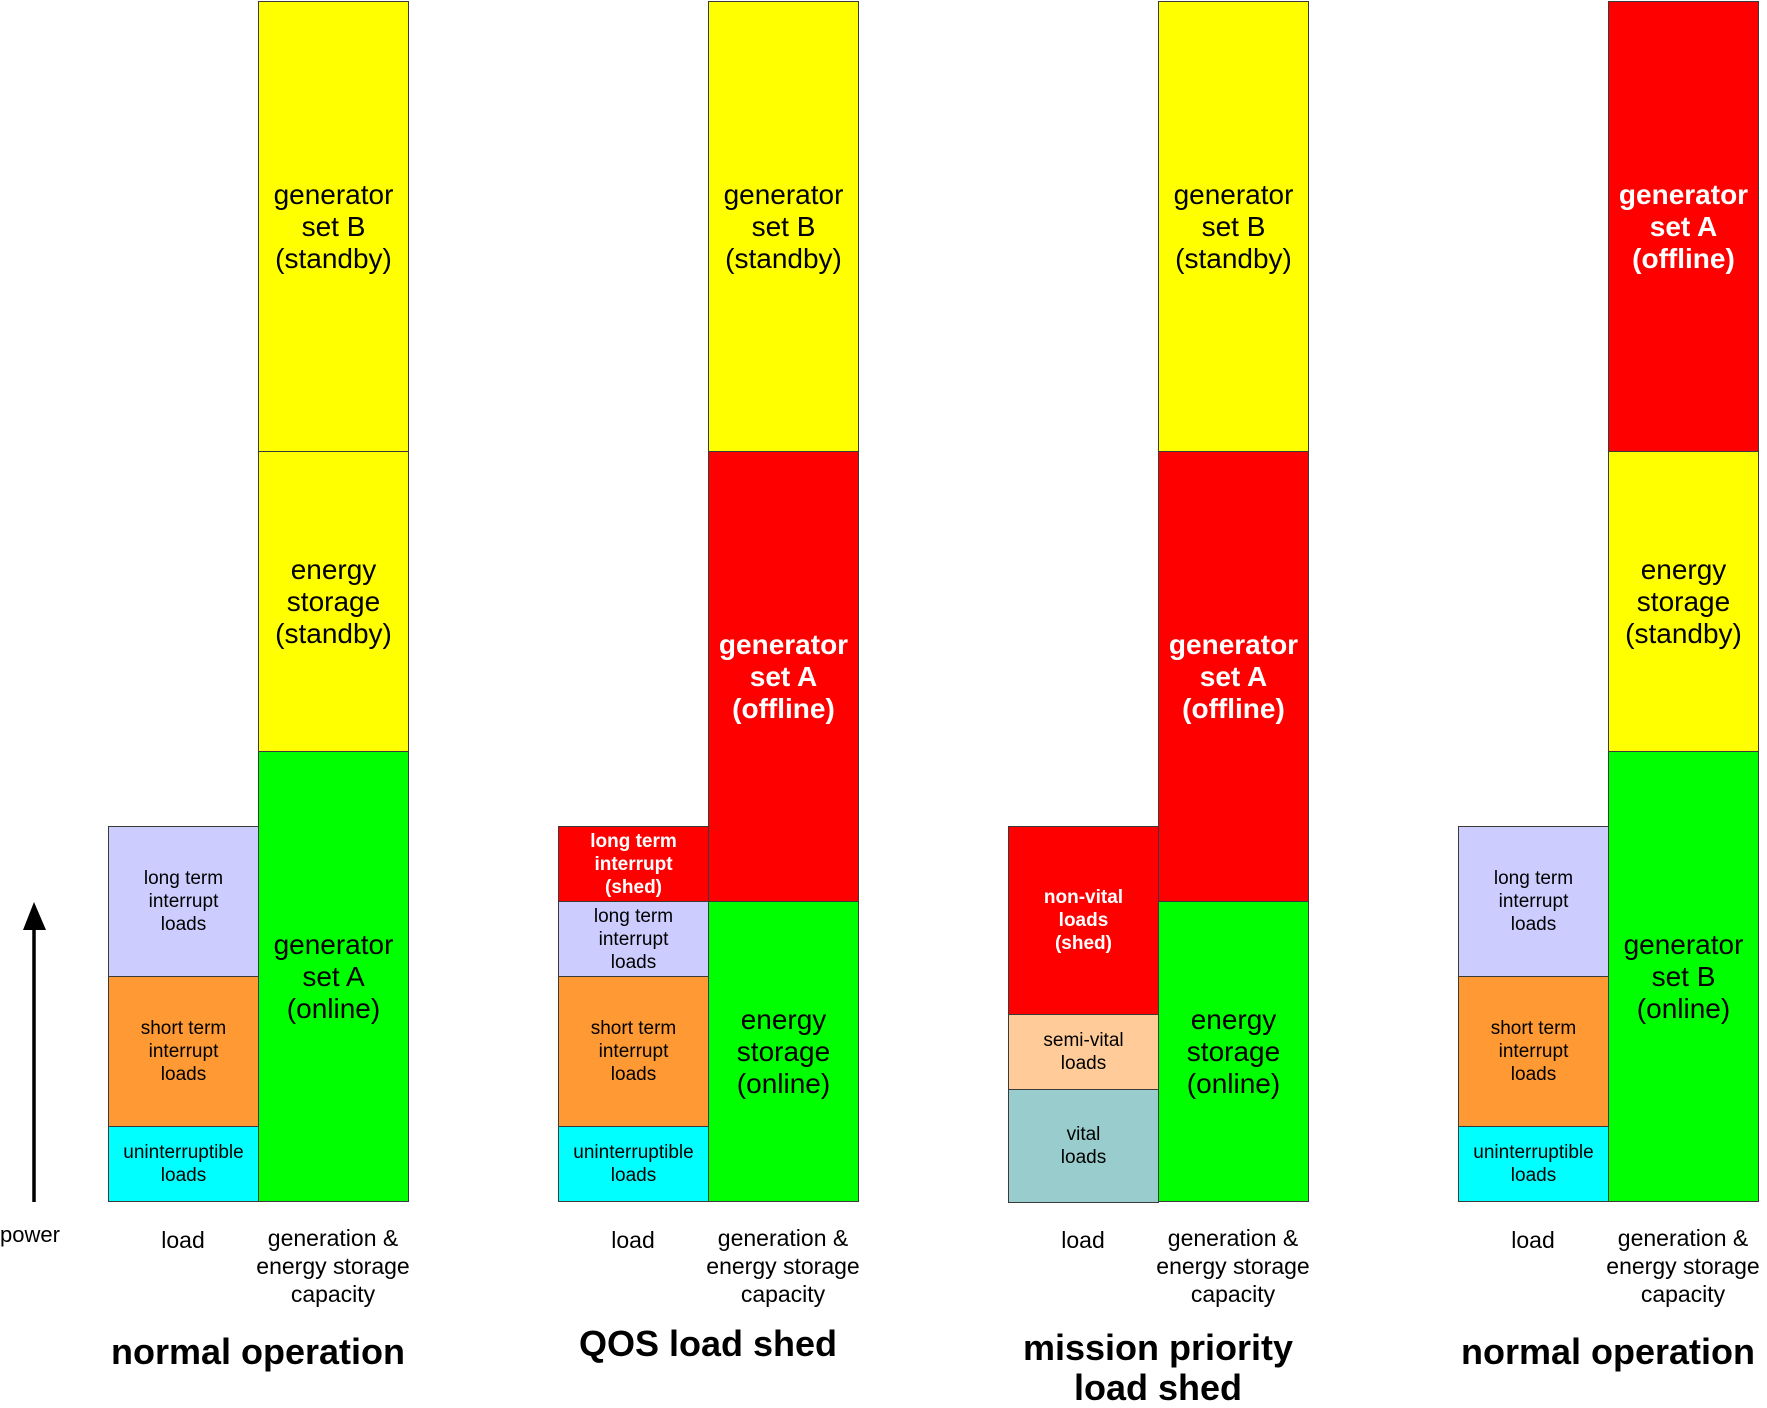  Describe the element at coordinates (1158, 1367) in the screenshot. I see `panel-title: mission priority load shed` at that location.